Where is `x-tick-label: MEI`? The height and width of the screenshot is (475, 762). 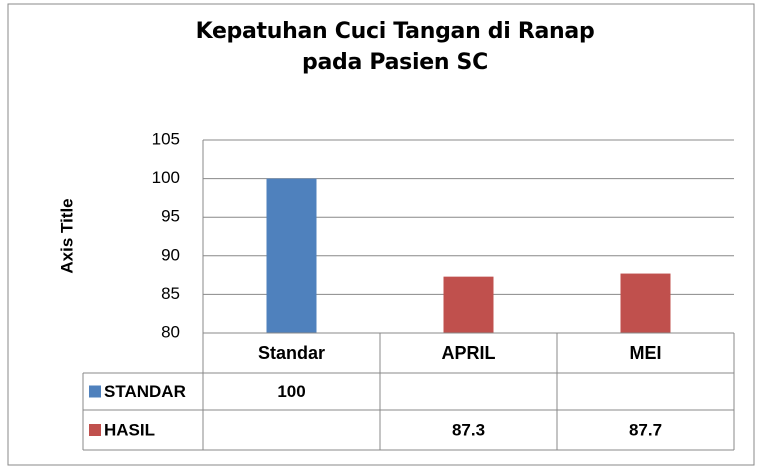 x-tick-label: MEI is located at coordinates (645, 353).